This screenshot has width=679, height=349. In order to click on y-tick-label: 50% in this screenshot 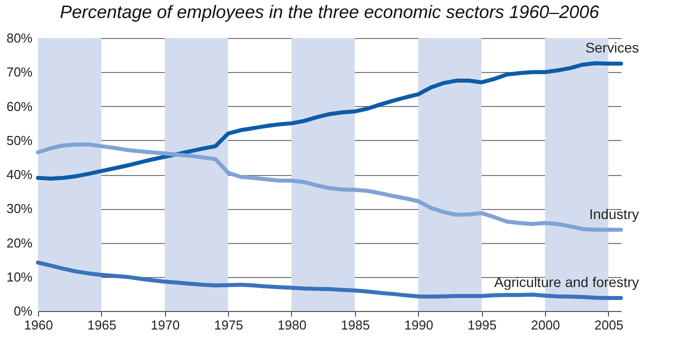, I will do `click(19, 140)`.